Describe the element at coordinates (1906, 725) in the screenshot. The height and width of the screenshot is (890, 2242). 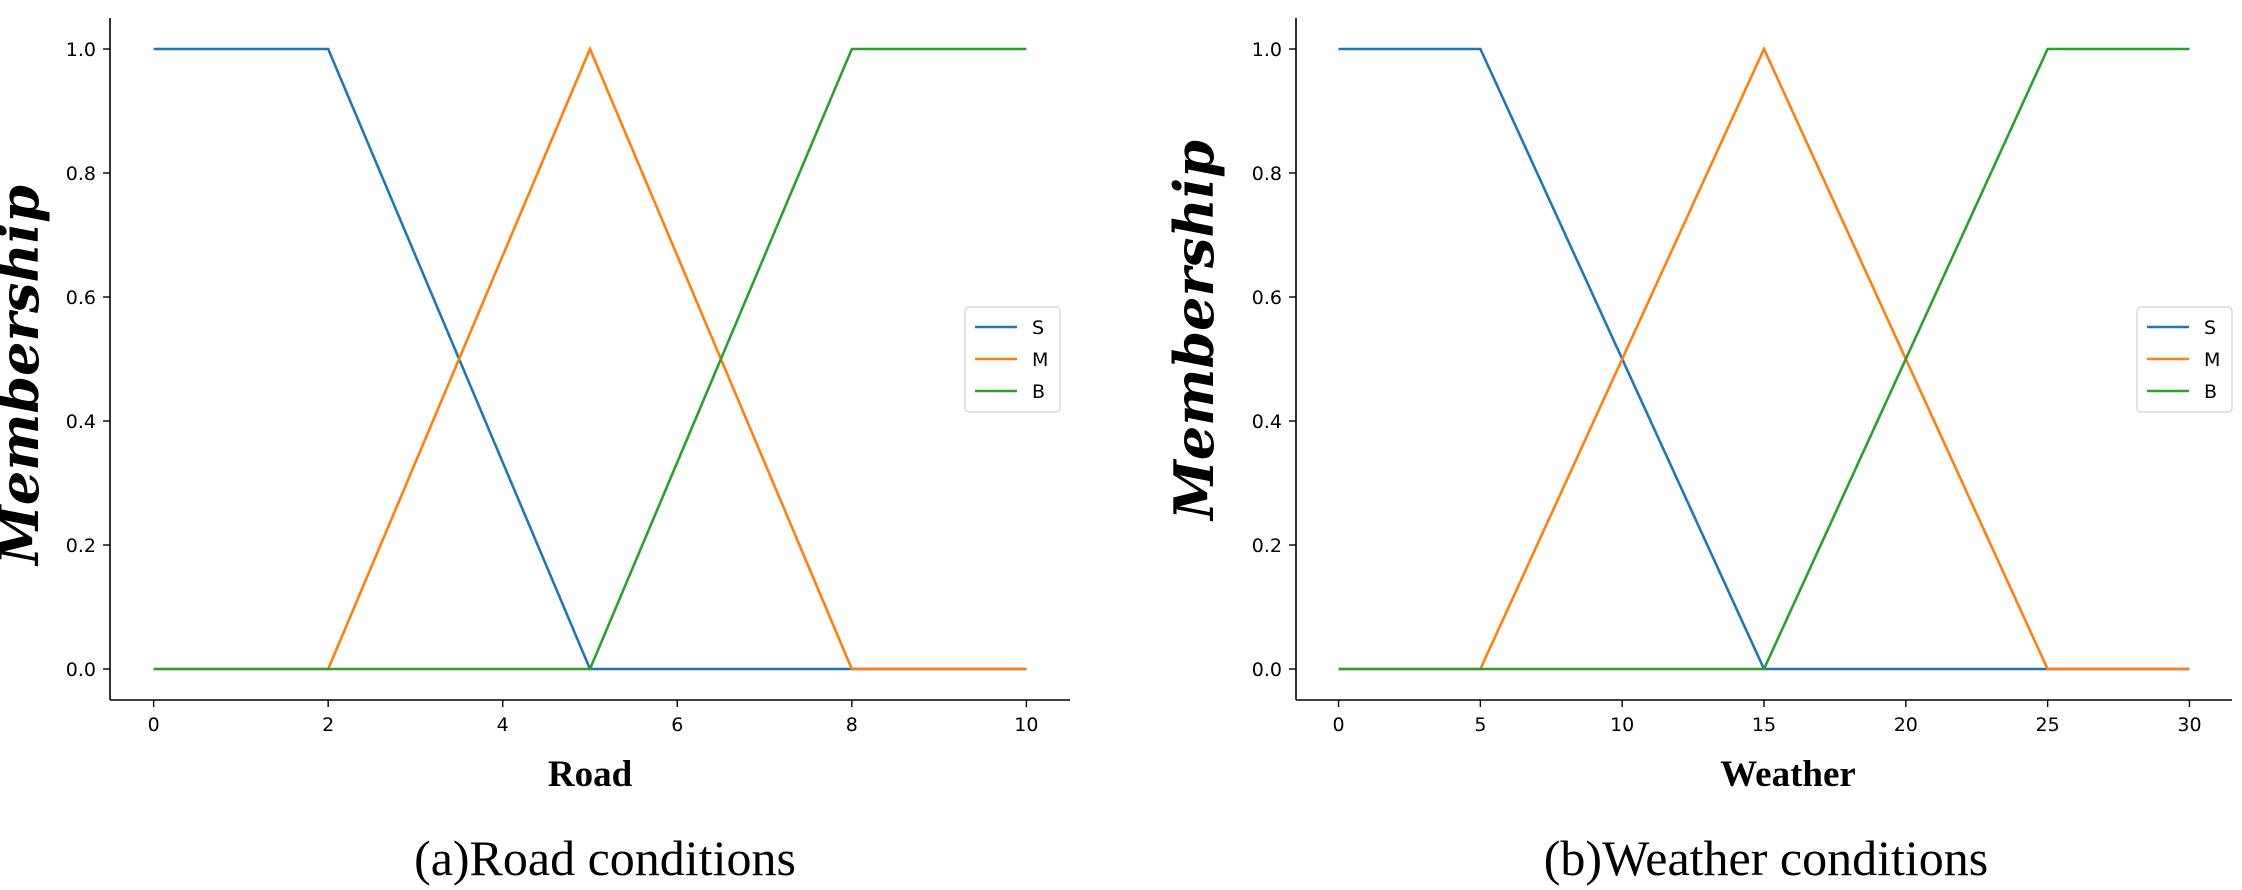
I see `x-tick-label: 20` at that location.